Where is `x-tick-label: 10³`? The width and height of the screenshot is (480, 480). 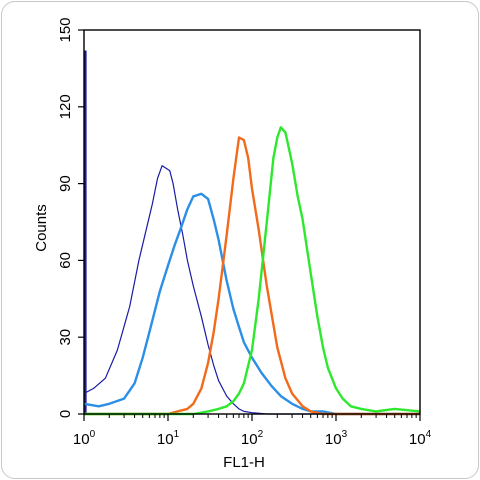
x-tick-label: 10³ is located at coordinates (336, 438).